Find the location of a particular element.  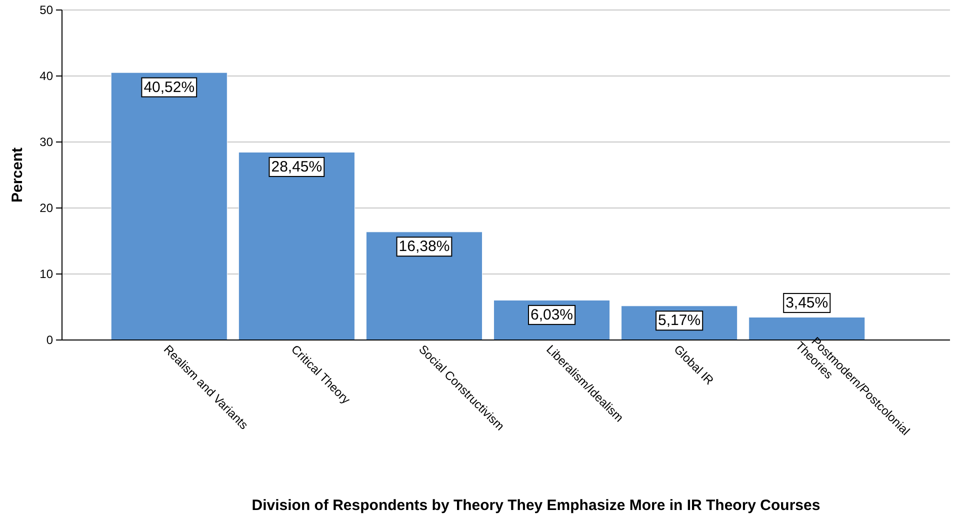

y-tick-label: 40 is located at coordinates (47, 75).